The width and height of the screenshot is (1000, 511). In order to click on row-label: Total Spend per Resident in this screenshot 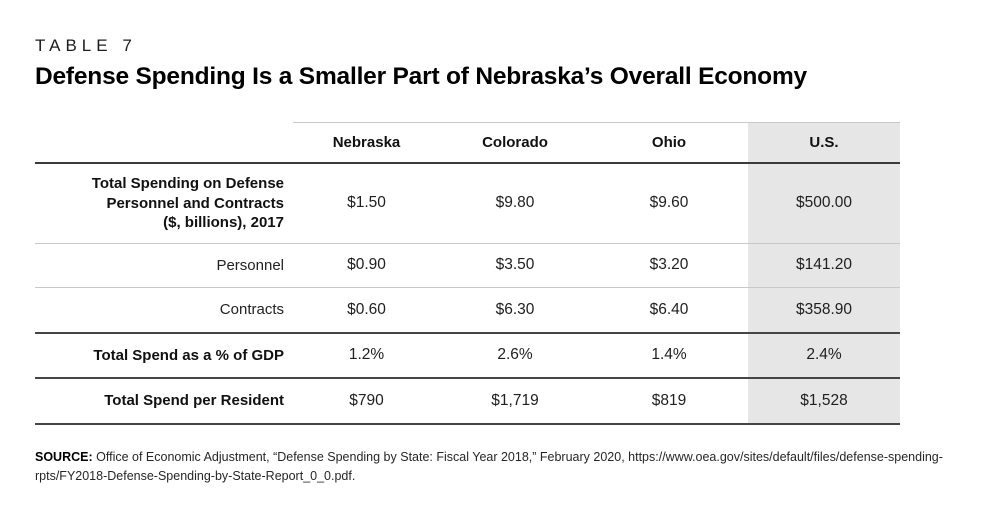, I will do `click(164, 400)`.